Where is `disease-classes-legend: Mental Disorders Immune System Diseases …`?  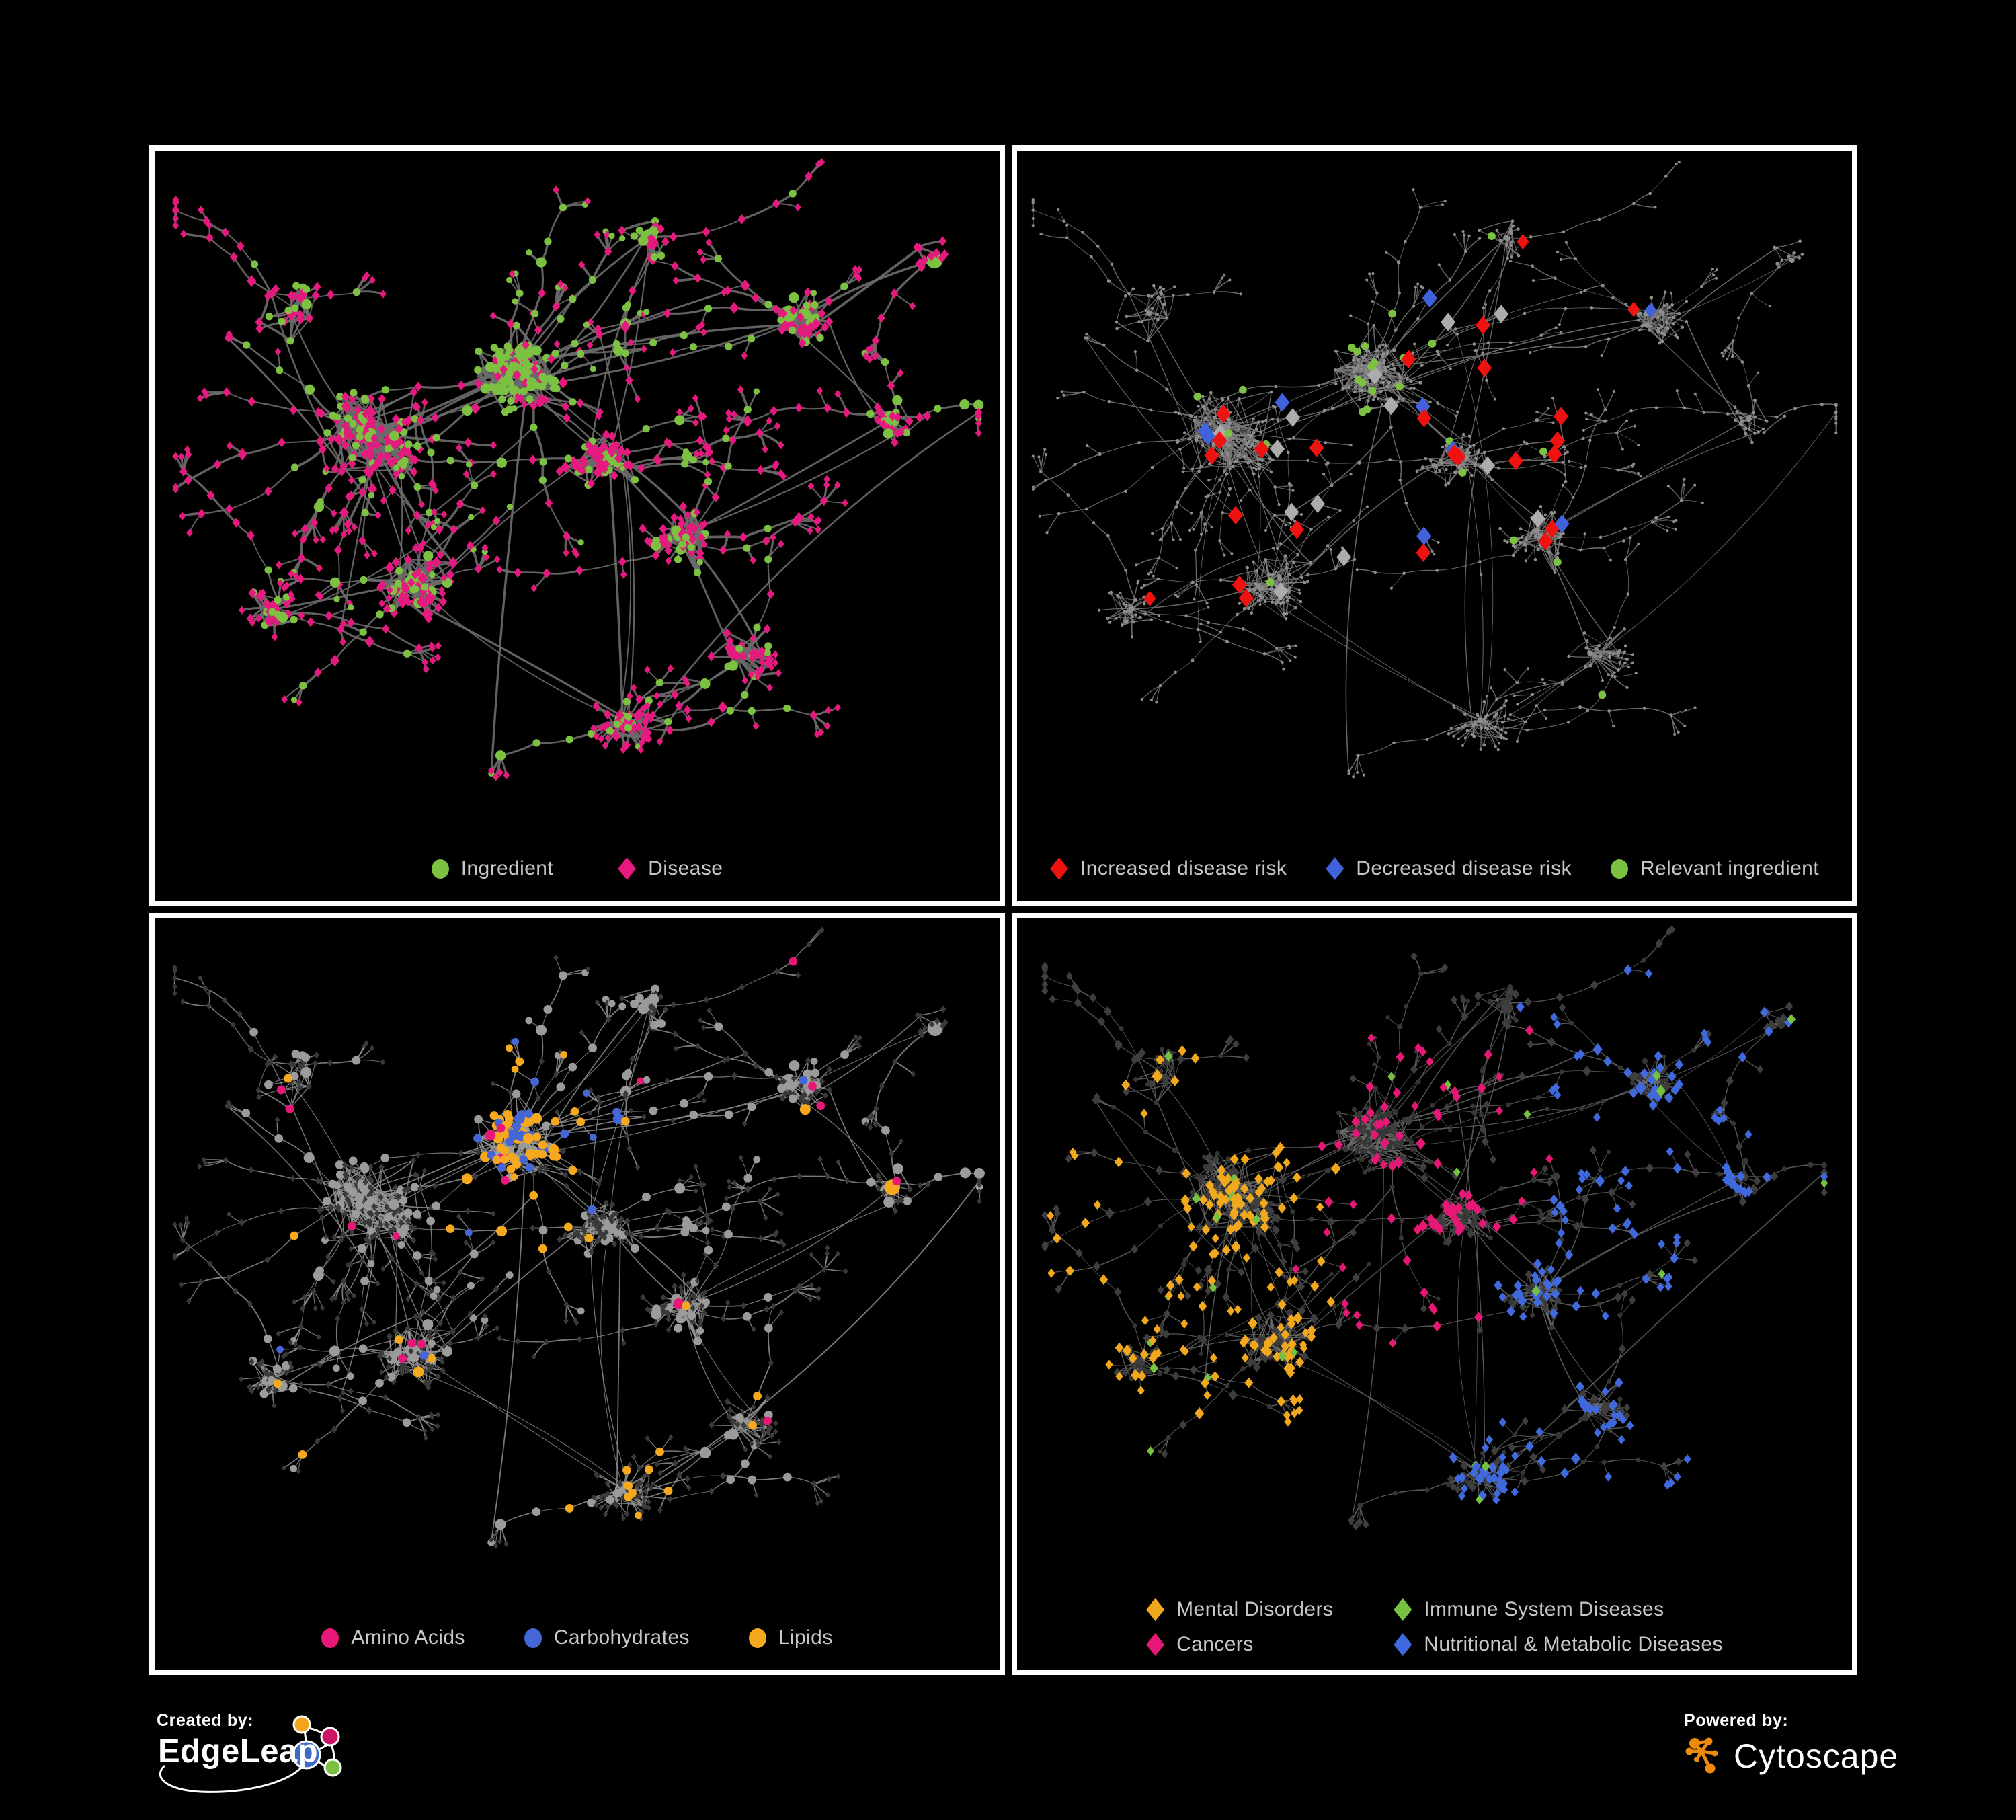
disease-classes-legend: Mental Disorders Immune System Diseases … is located at coordinates (1434, 1627).